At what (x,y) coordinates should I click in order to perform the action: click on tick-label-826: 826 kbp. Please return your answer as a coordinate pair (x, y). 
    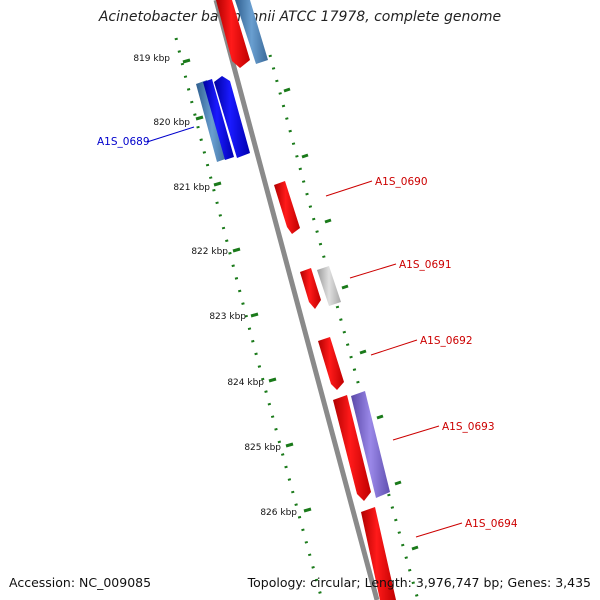
    Looking at the image, I should click on (278, 513).